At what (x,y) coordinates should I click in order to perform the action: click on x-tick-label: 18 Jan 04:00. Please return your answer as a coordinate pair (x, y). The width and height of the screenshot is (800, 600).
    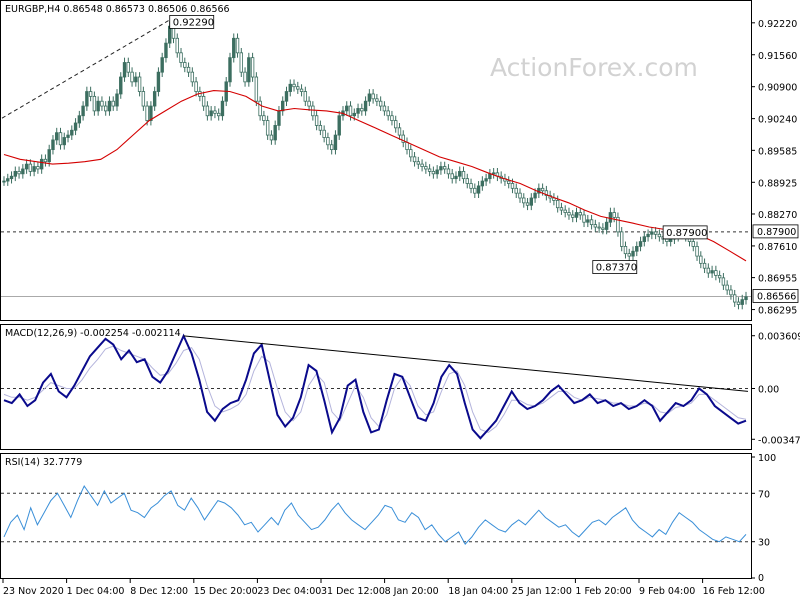
    Looking at the image, I should click on (478, 591).